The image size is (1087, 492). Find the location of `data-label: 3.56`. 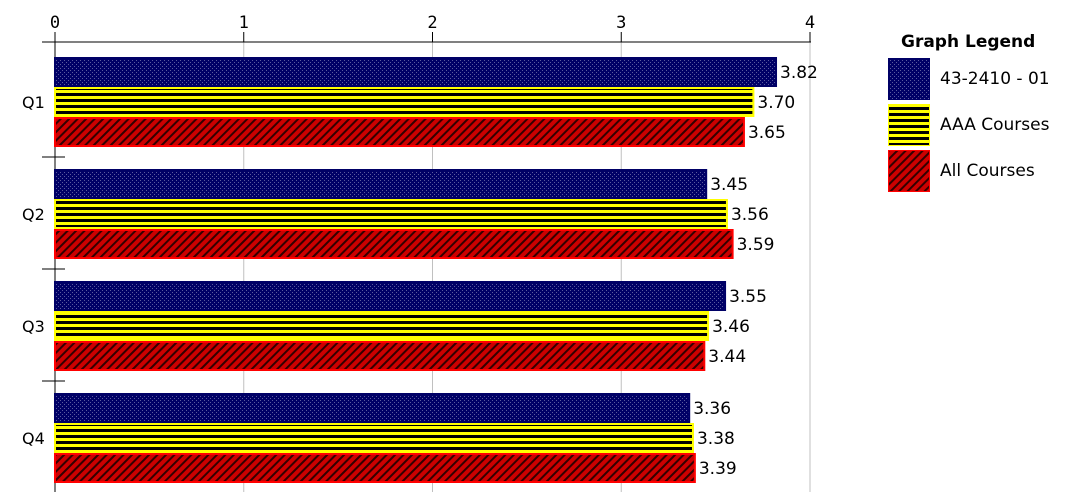

data-label: 3.56 is located at coordinates (750, 215).